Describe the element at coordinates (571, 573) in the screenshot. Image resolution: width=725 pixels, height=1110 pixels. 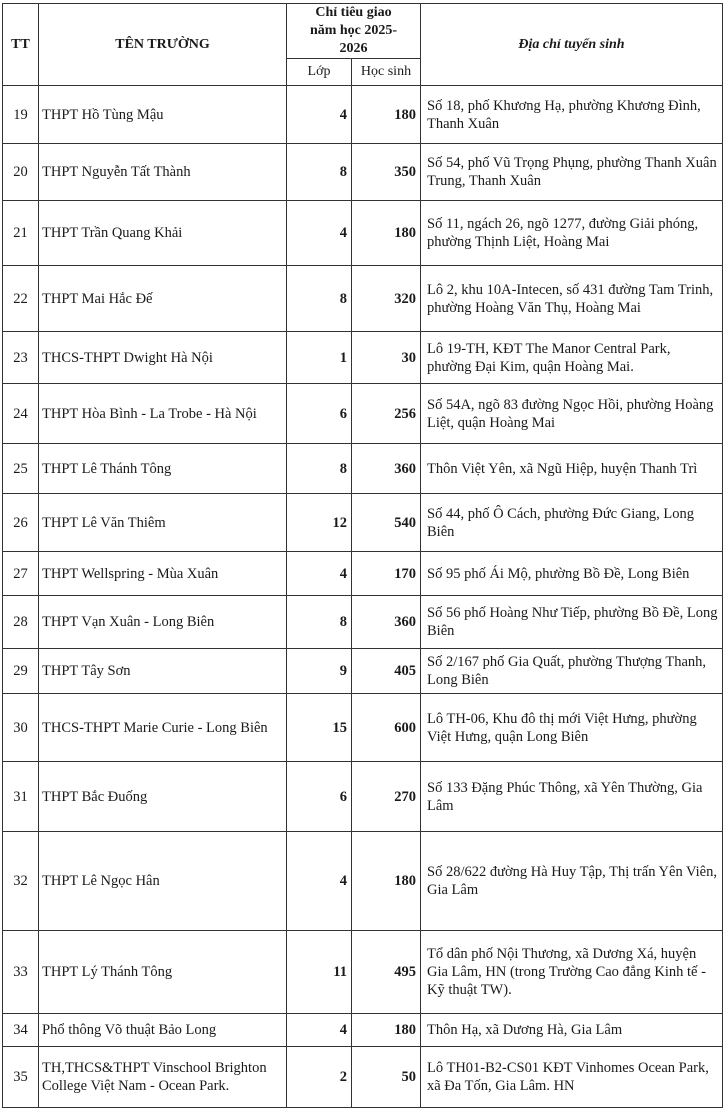
I see `admission-address: Số 95 phố Ái Mộ, phường Bồ Đề, Long Biên` at that location.